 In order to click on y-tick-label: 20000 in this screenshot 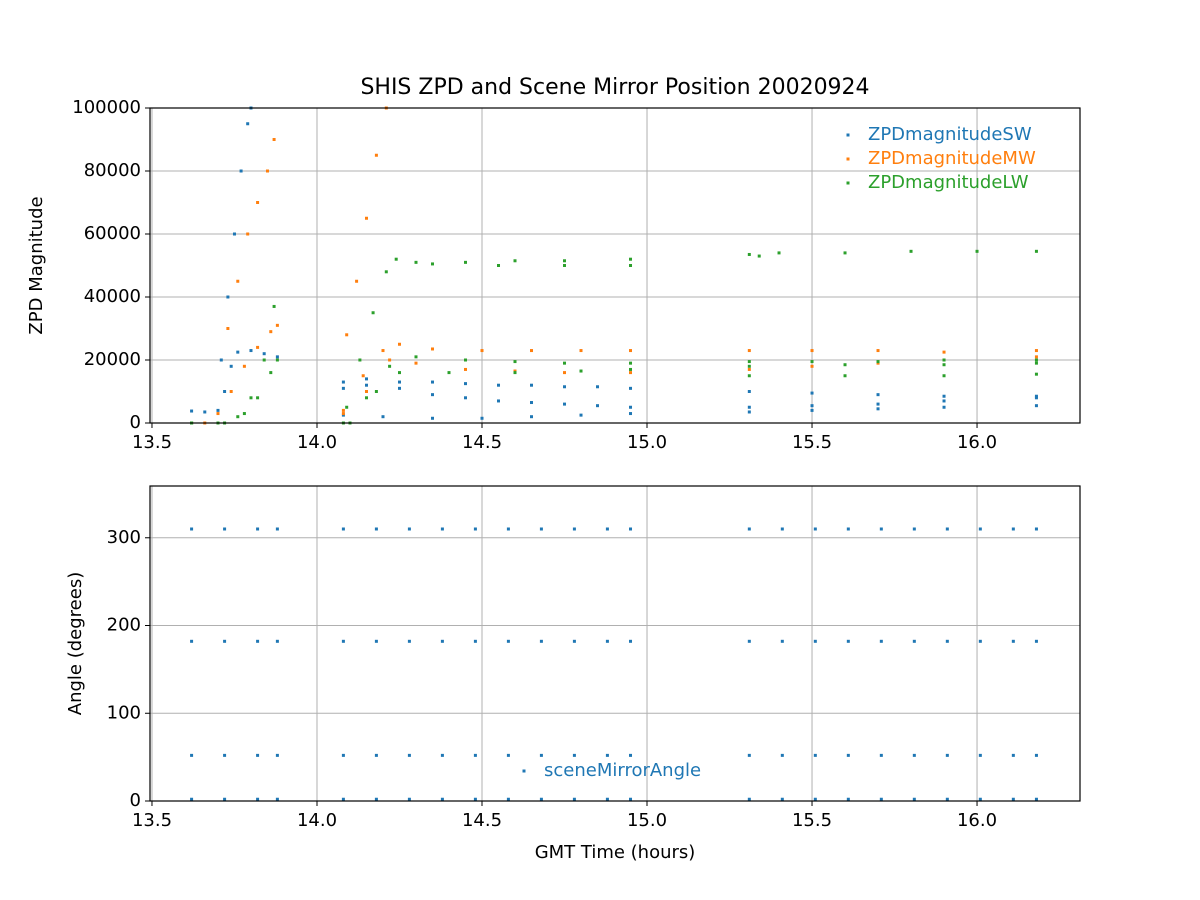, I will do `click(112, 359)`.